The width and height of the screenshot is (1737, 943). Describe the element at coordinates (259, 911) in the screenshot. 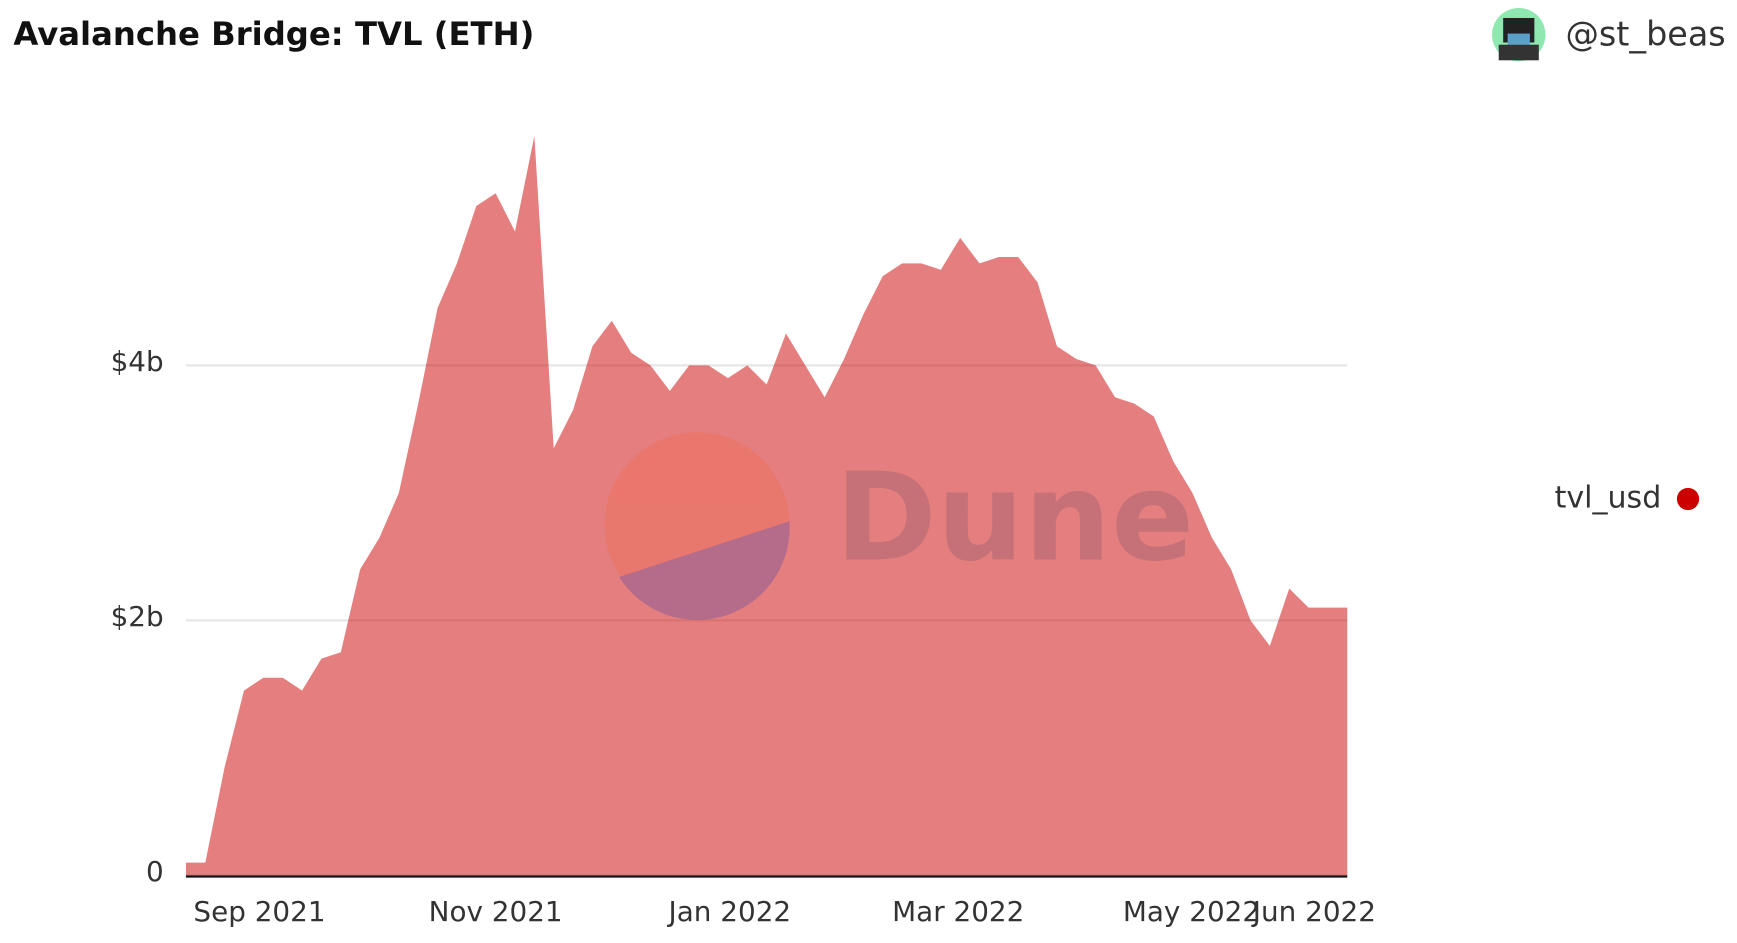

I see `x-tick-label: Sep 2021` at that location.